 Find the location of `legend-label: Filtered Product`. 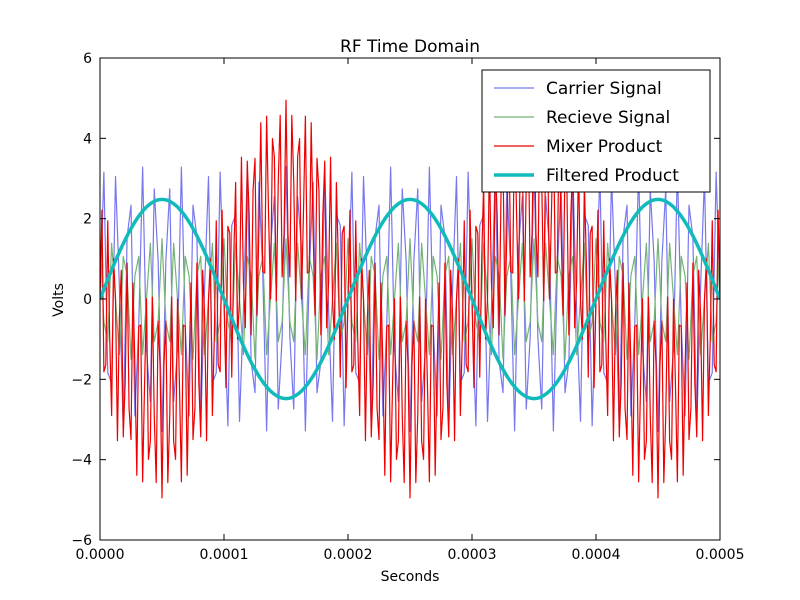

legend-label: Filtered Product is located at coordinates (612, 176).